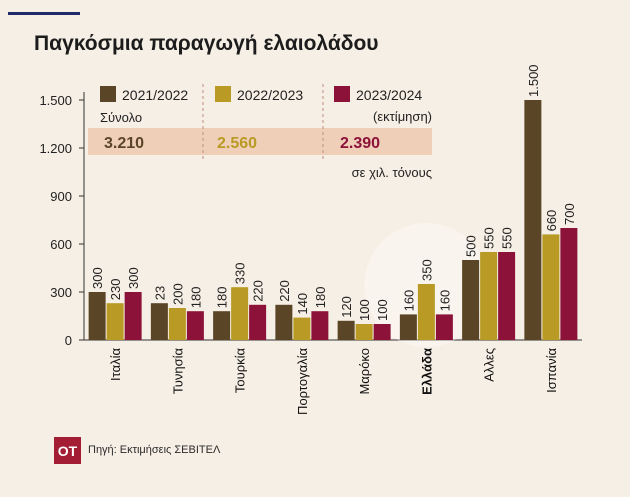 The image size is (630, 497). What do you see at coordinates (489, 365) in the screenshot?
I see `category-label: Αλλες` at bounding box center [489, 365].